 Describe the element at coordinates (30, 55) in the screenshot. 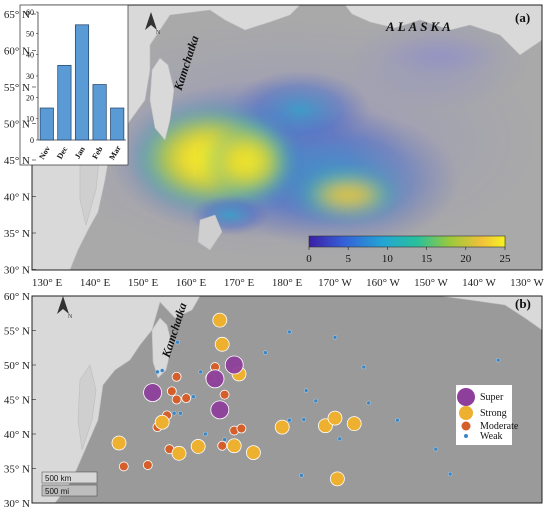

I see `inset-ytick-label: 40` at that location.